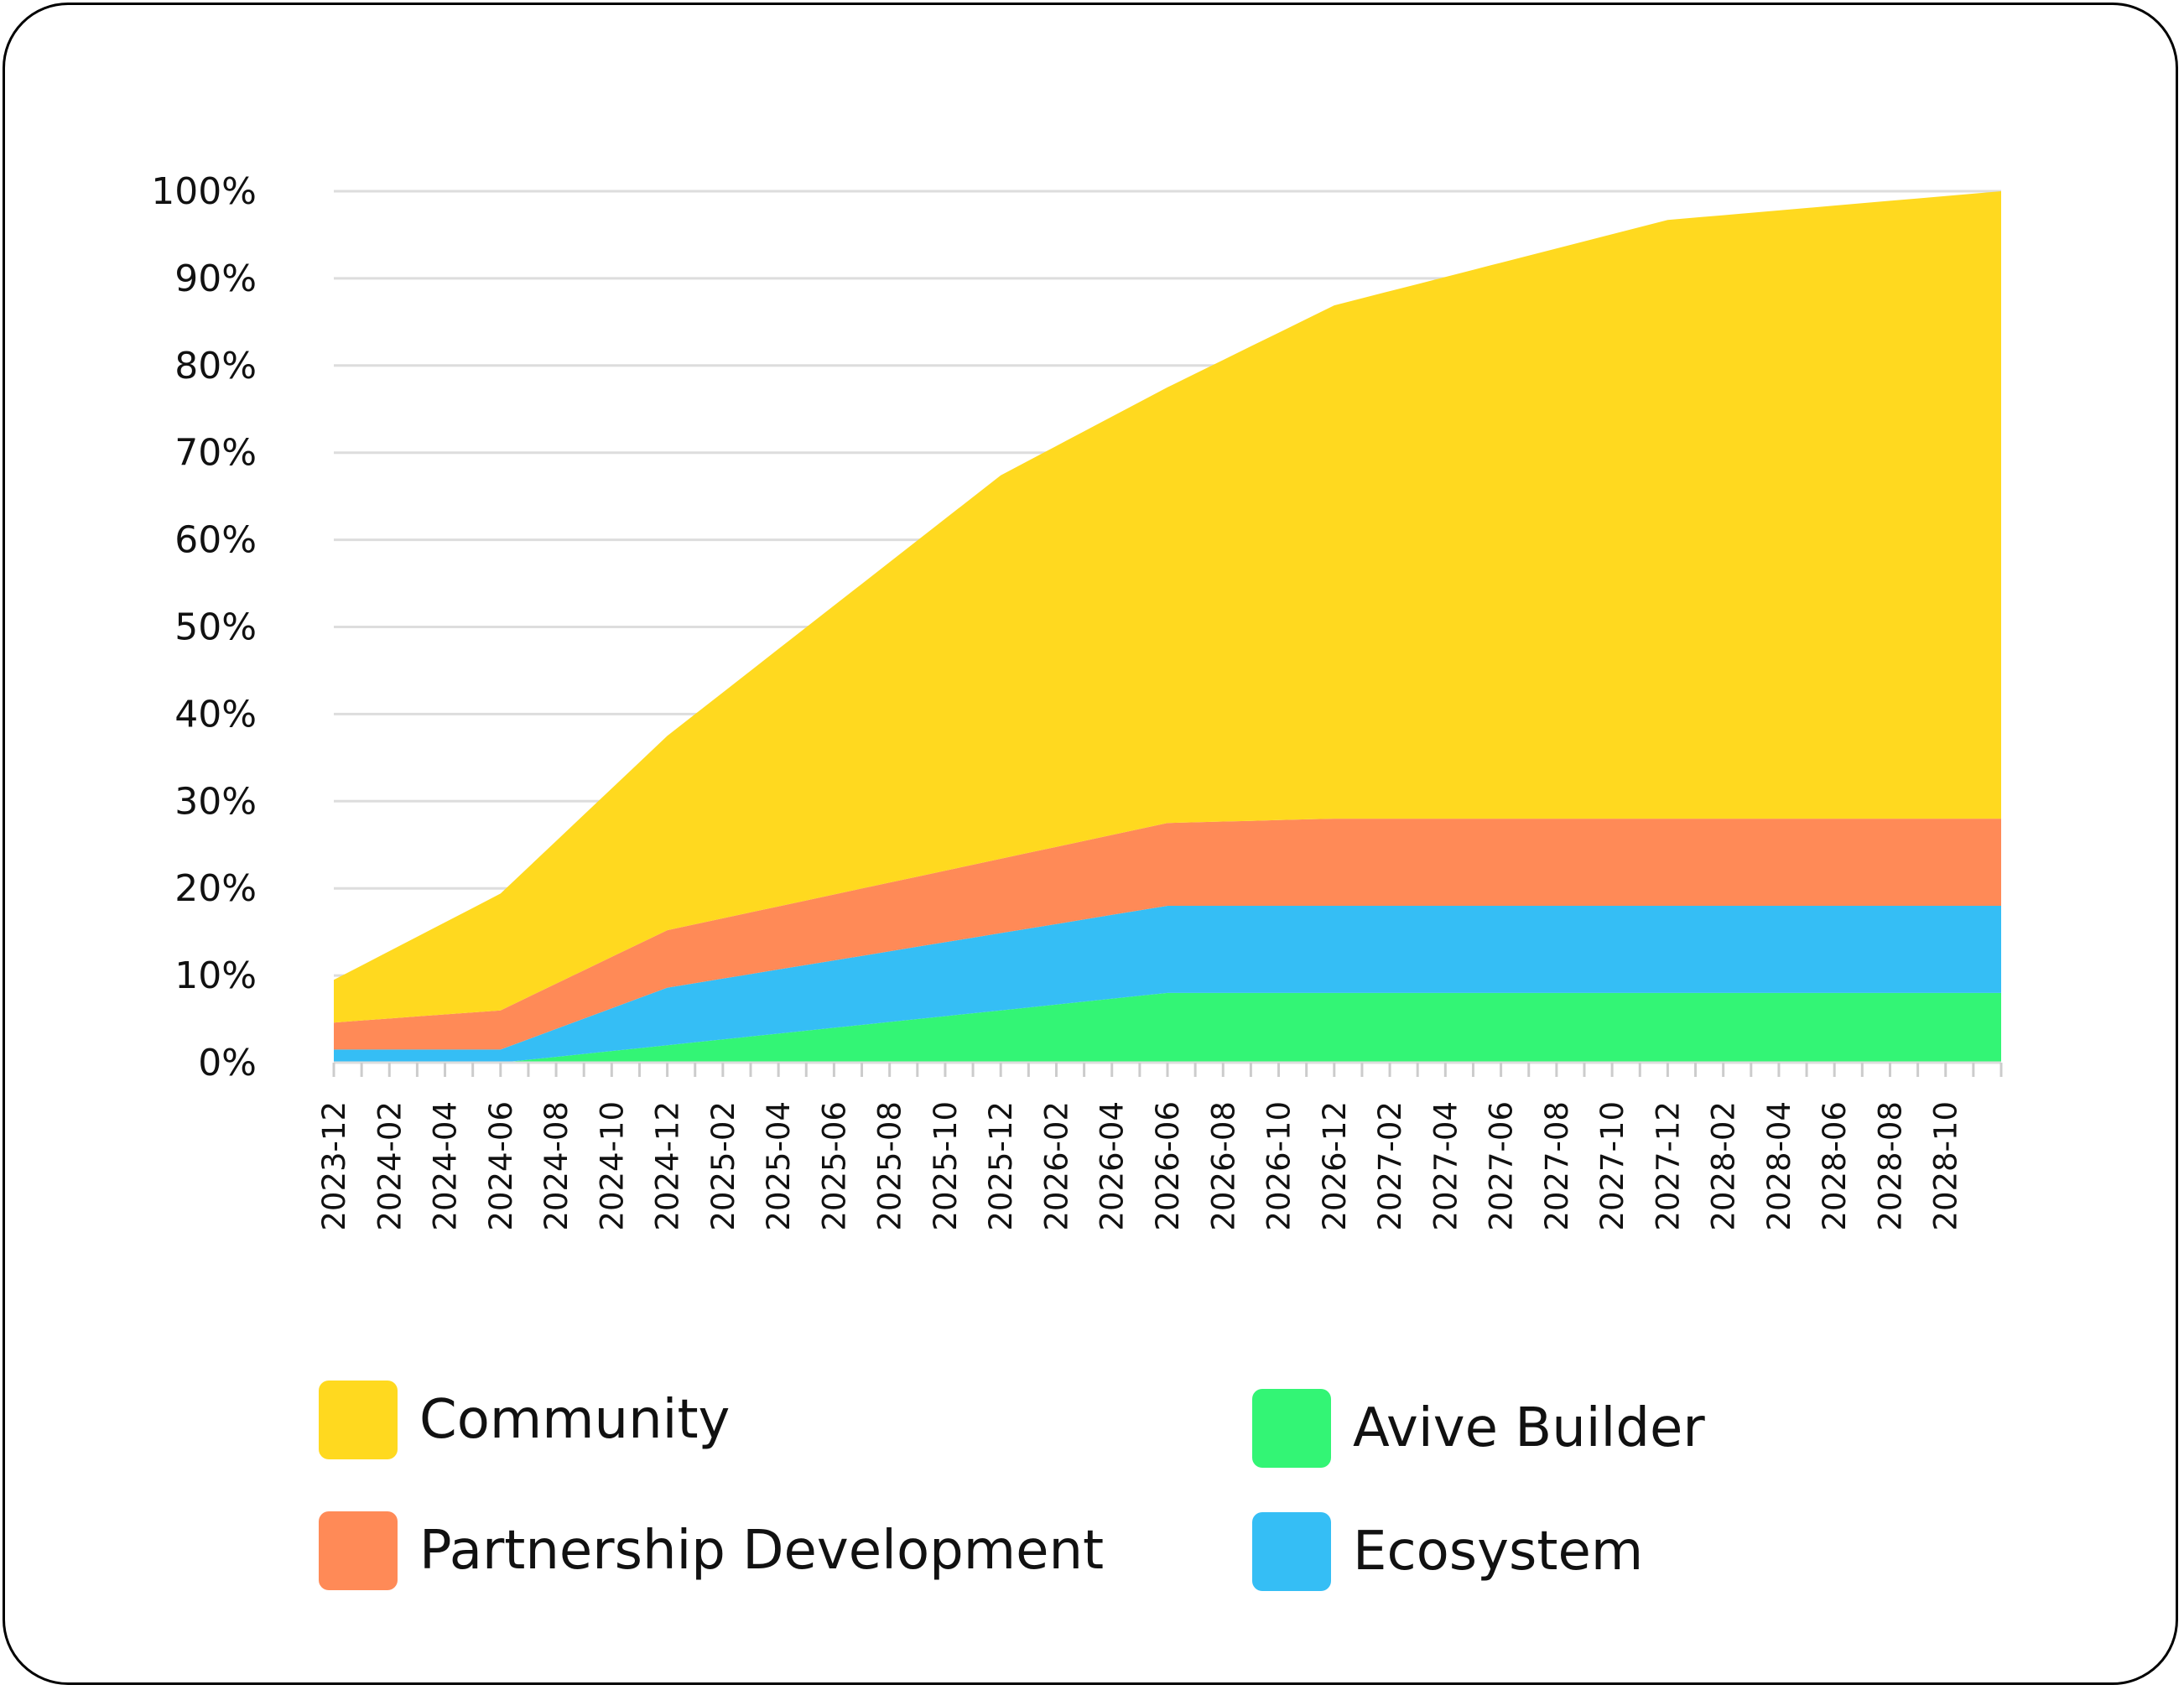 The image size is (2184, 1690). Describe the element at coordinates (834, 1166) in the screenshot. I see `x-tick-label: 2025-06` at that location.